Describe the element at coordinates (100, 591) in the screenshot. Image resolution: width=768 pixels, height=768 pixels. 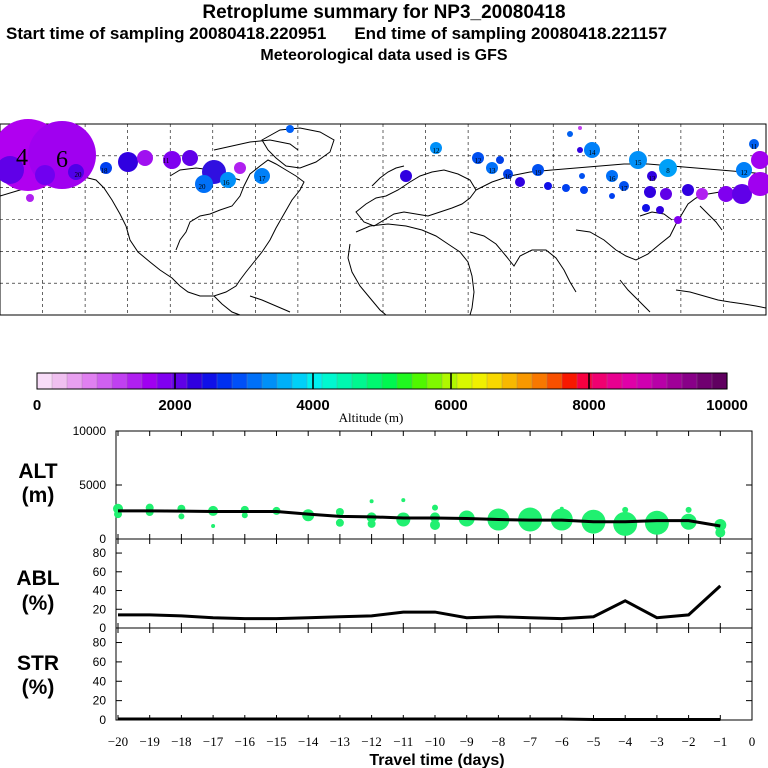
I see `y-tick-label: 40` at that location.